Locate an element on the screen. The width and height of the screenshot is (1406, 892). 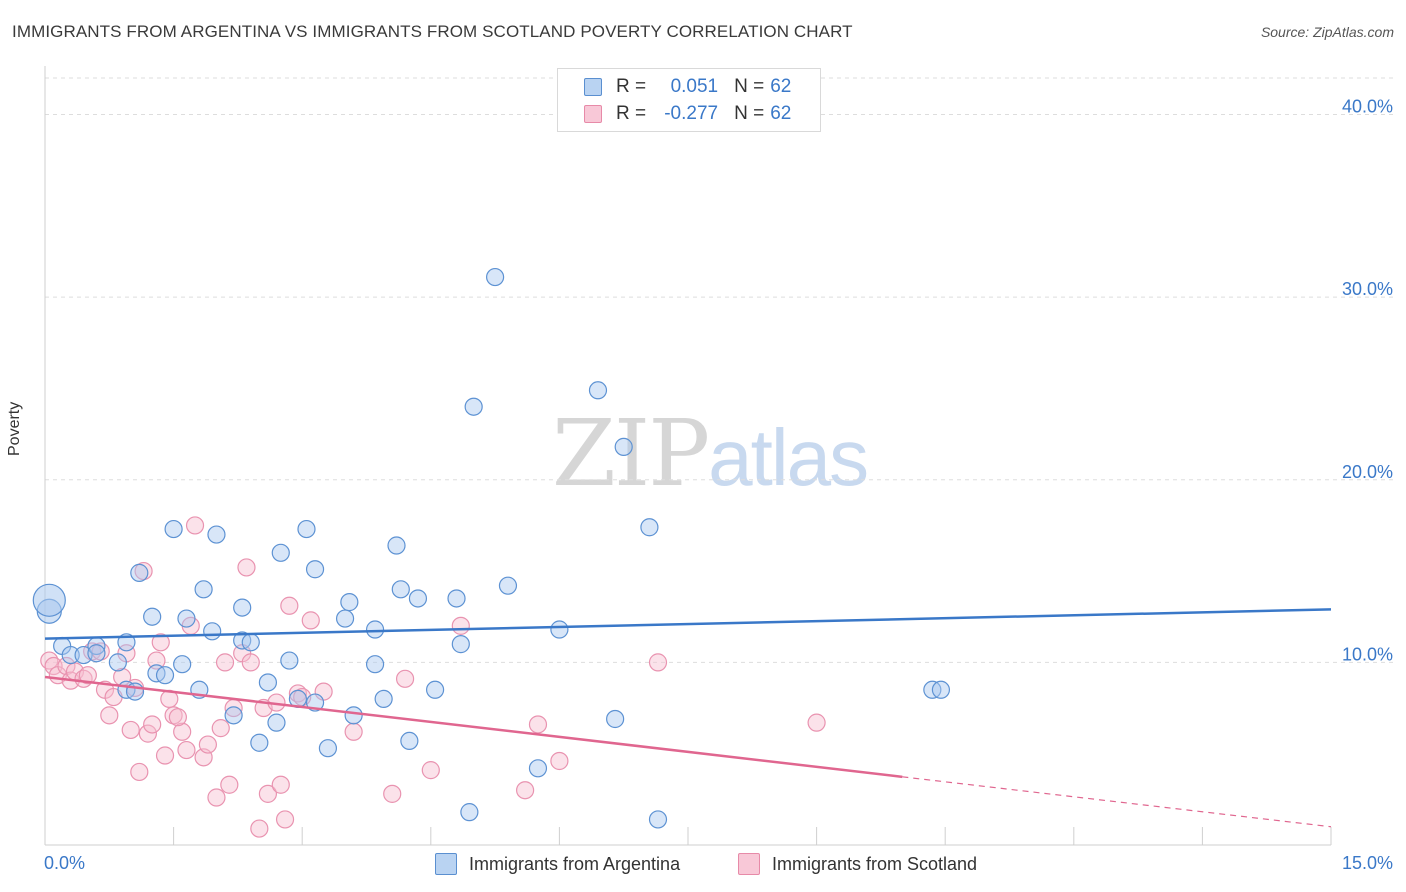
correlation-legend: R = 0.051 N = 62 R = -0.277 N = 62 is located at coordinates (689, 100).